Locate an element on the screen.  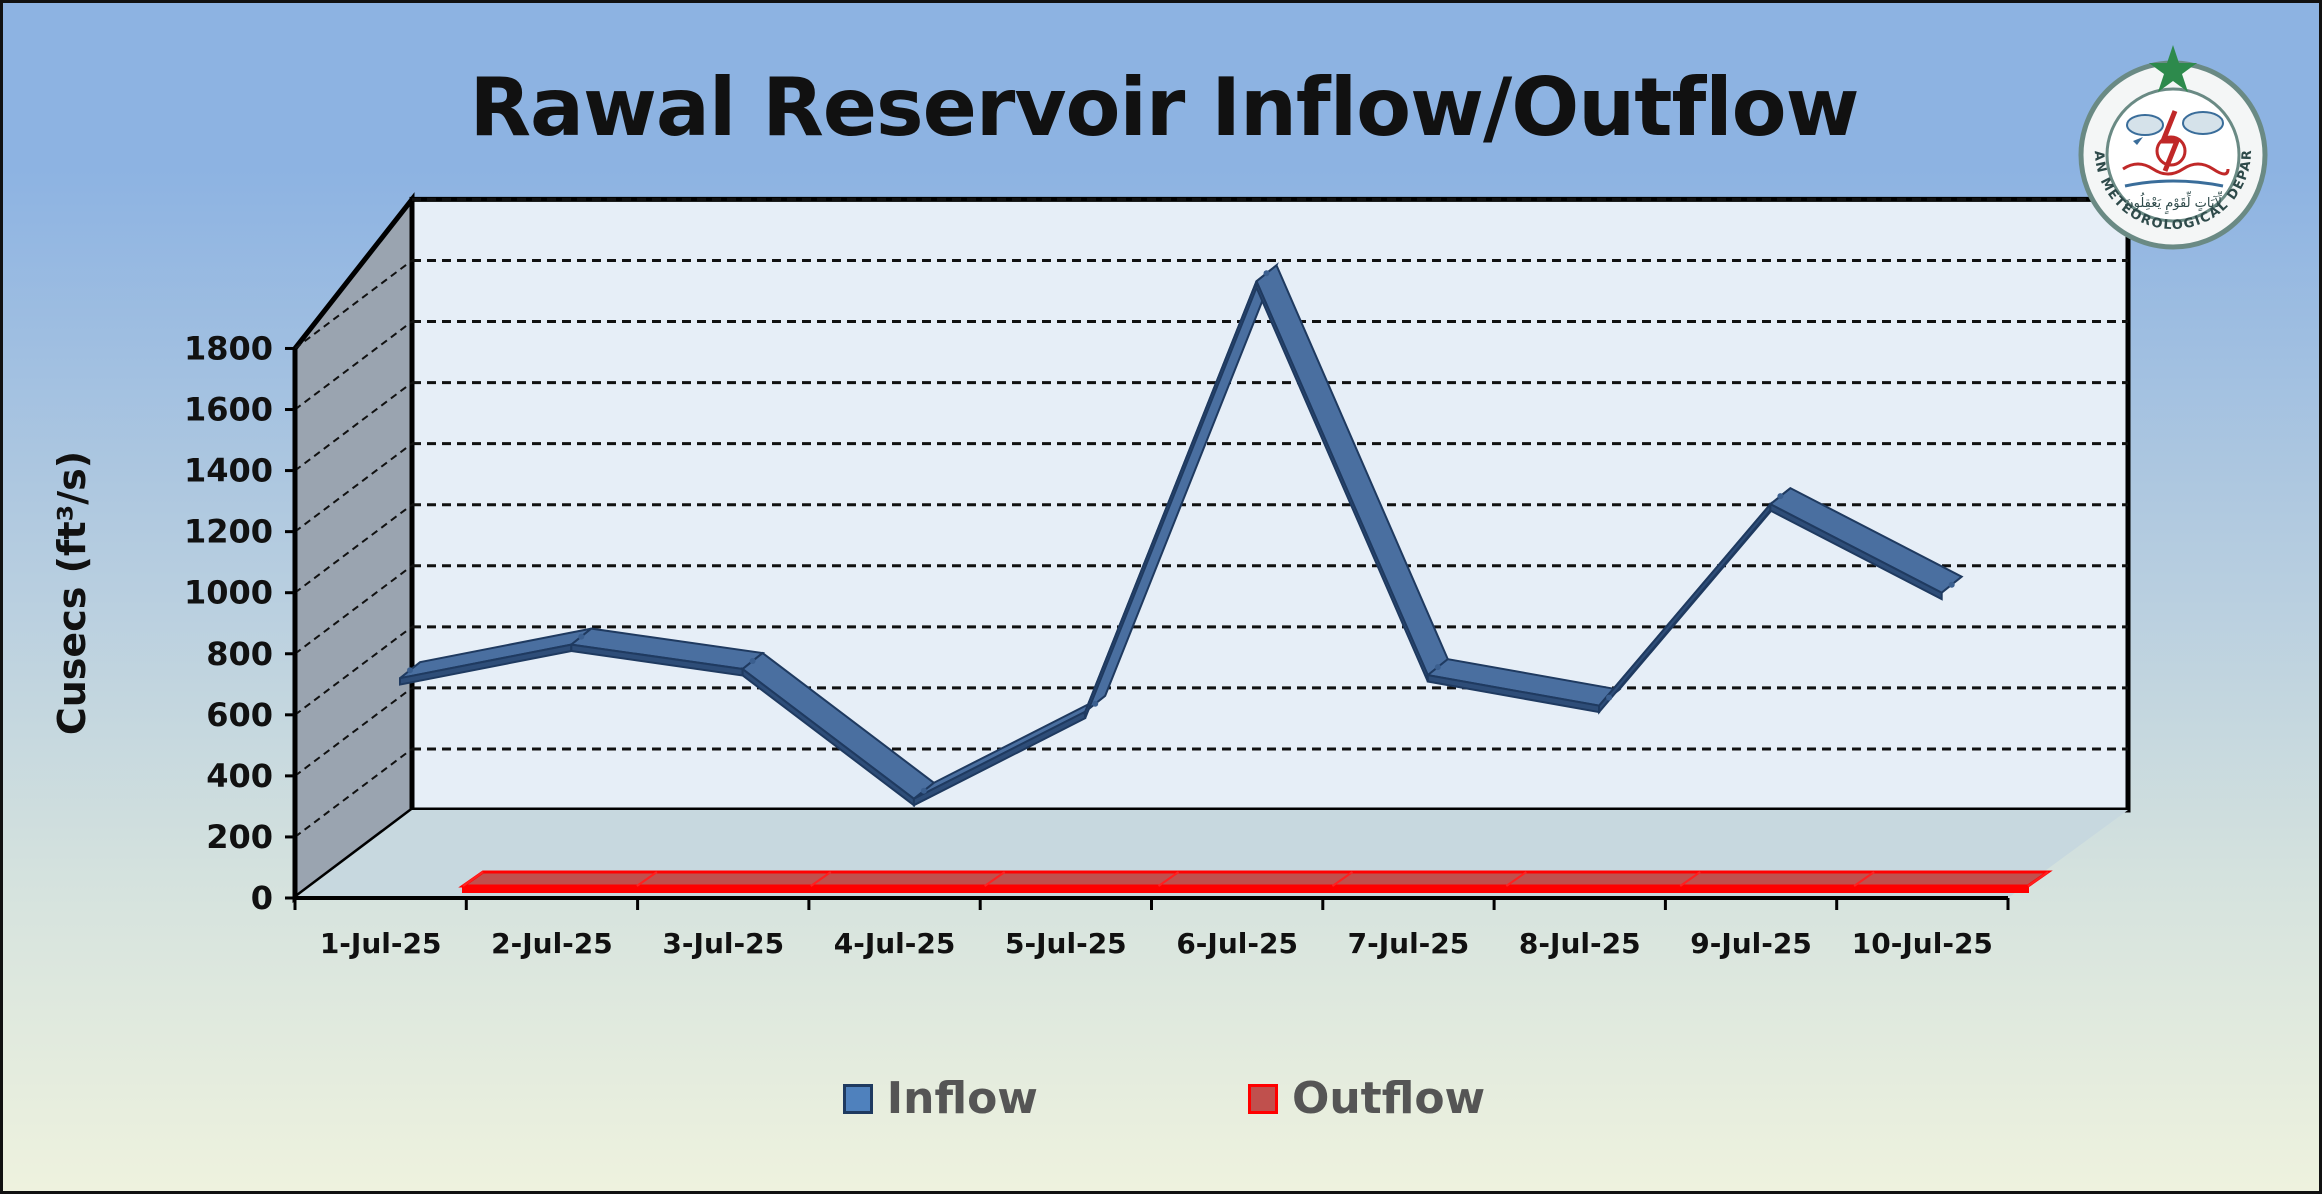
inflow-swatch is located at coordinates (857, 1098).